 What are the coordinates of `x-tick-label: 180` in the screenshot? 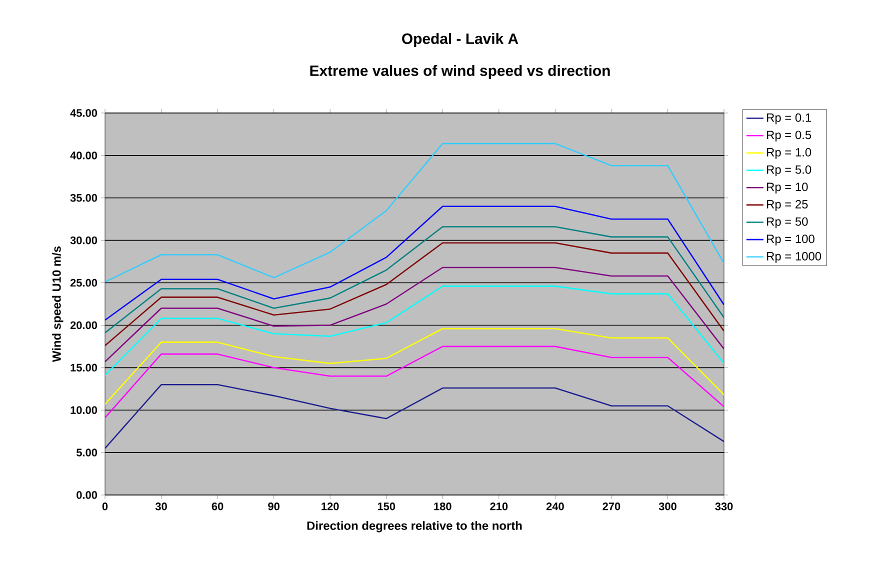 It's located at (443, 506).